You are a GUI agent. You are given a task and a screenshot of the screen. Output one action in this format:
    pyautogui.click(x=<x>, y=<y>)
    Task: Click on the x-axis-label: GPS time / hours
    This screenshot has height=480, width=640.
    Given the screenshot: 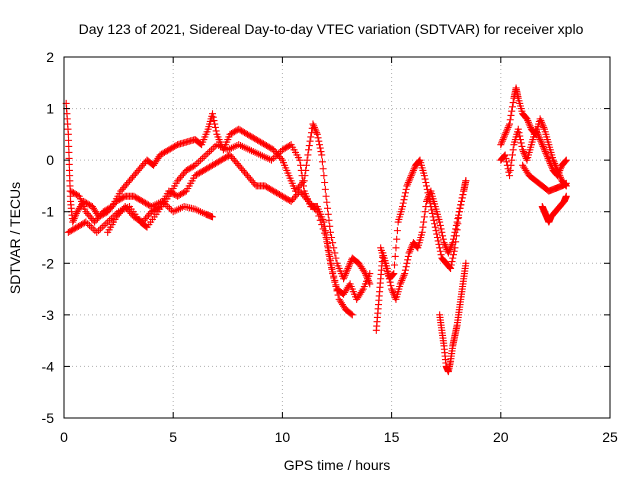 What is the action you would take?
    pyautogui.click(x=337, y=465)
    